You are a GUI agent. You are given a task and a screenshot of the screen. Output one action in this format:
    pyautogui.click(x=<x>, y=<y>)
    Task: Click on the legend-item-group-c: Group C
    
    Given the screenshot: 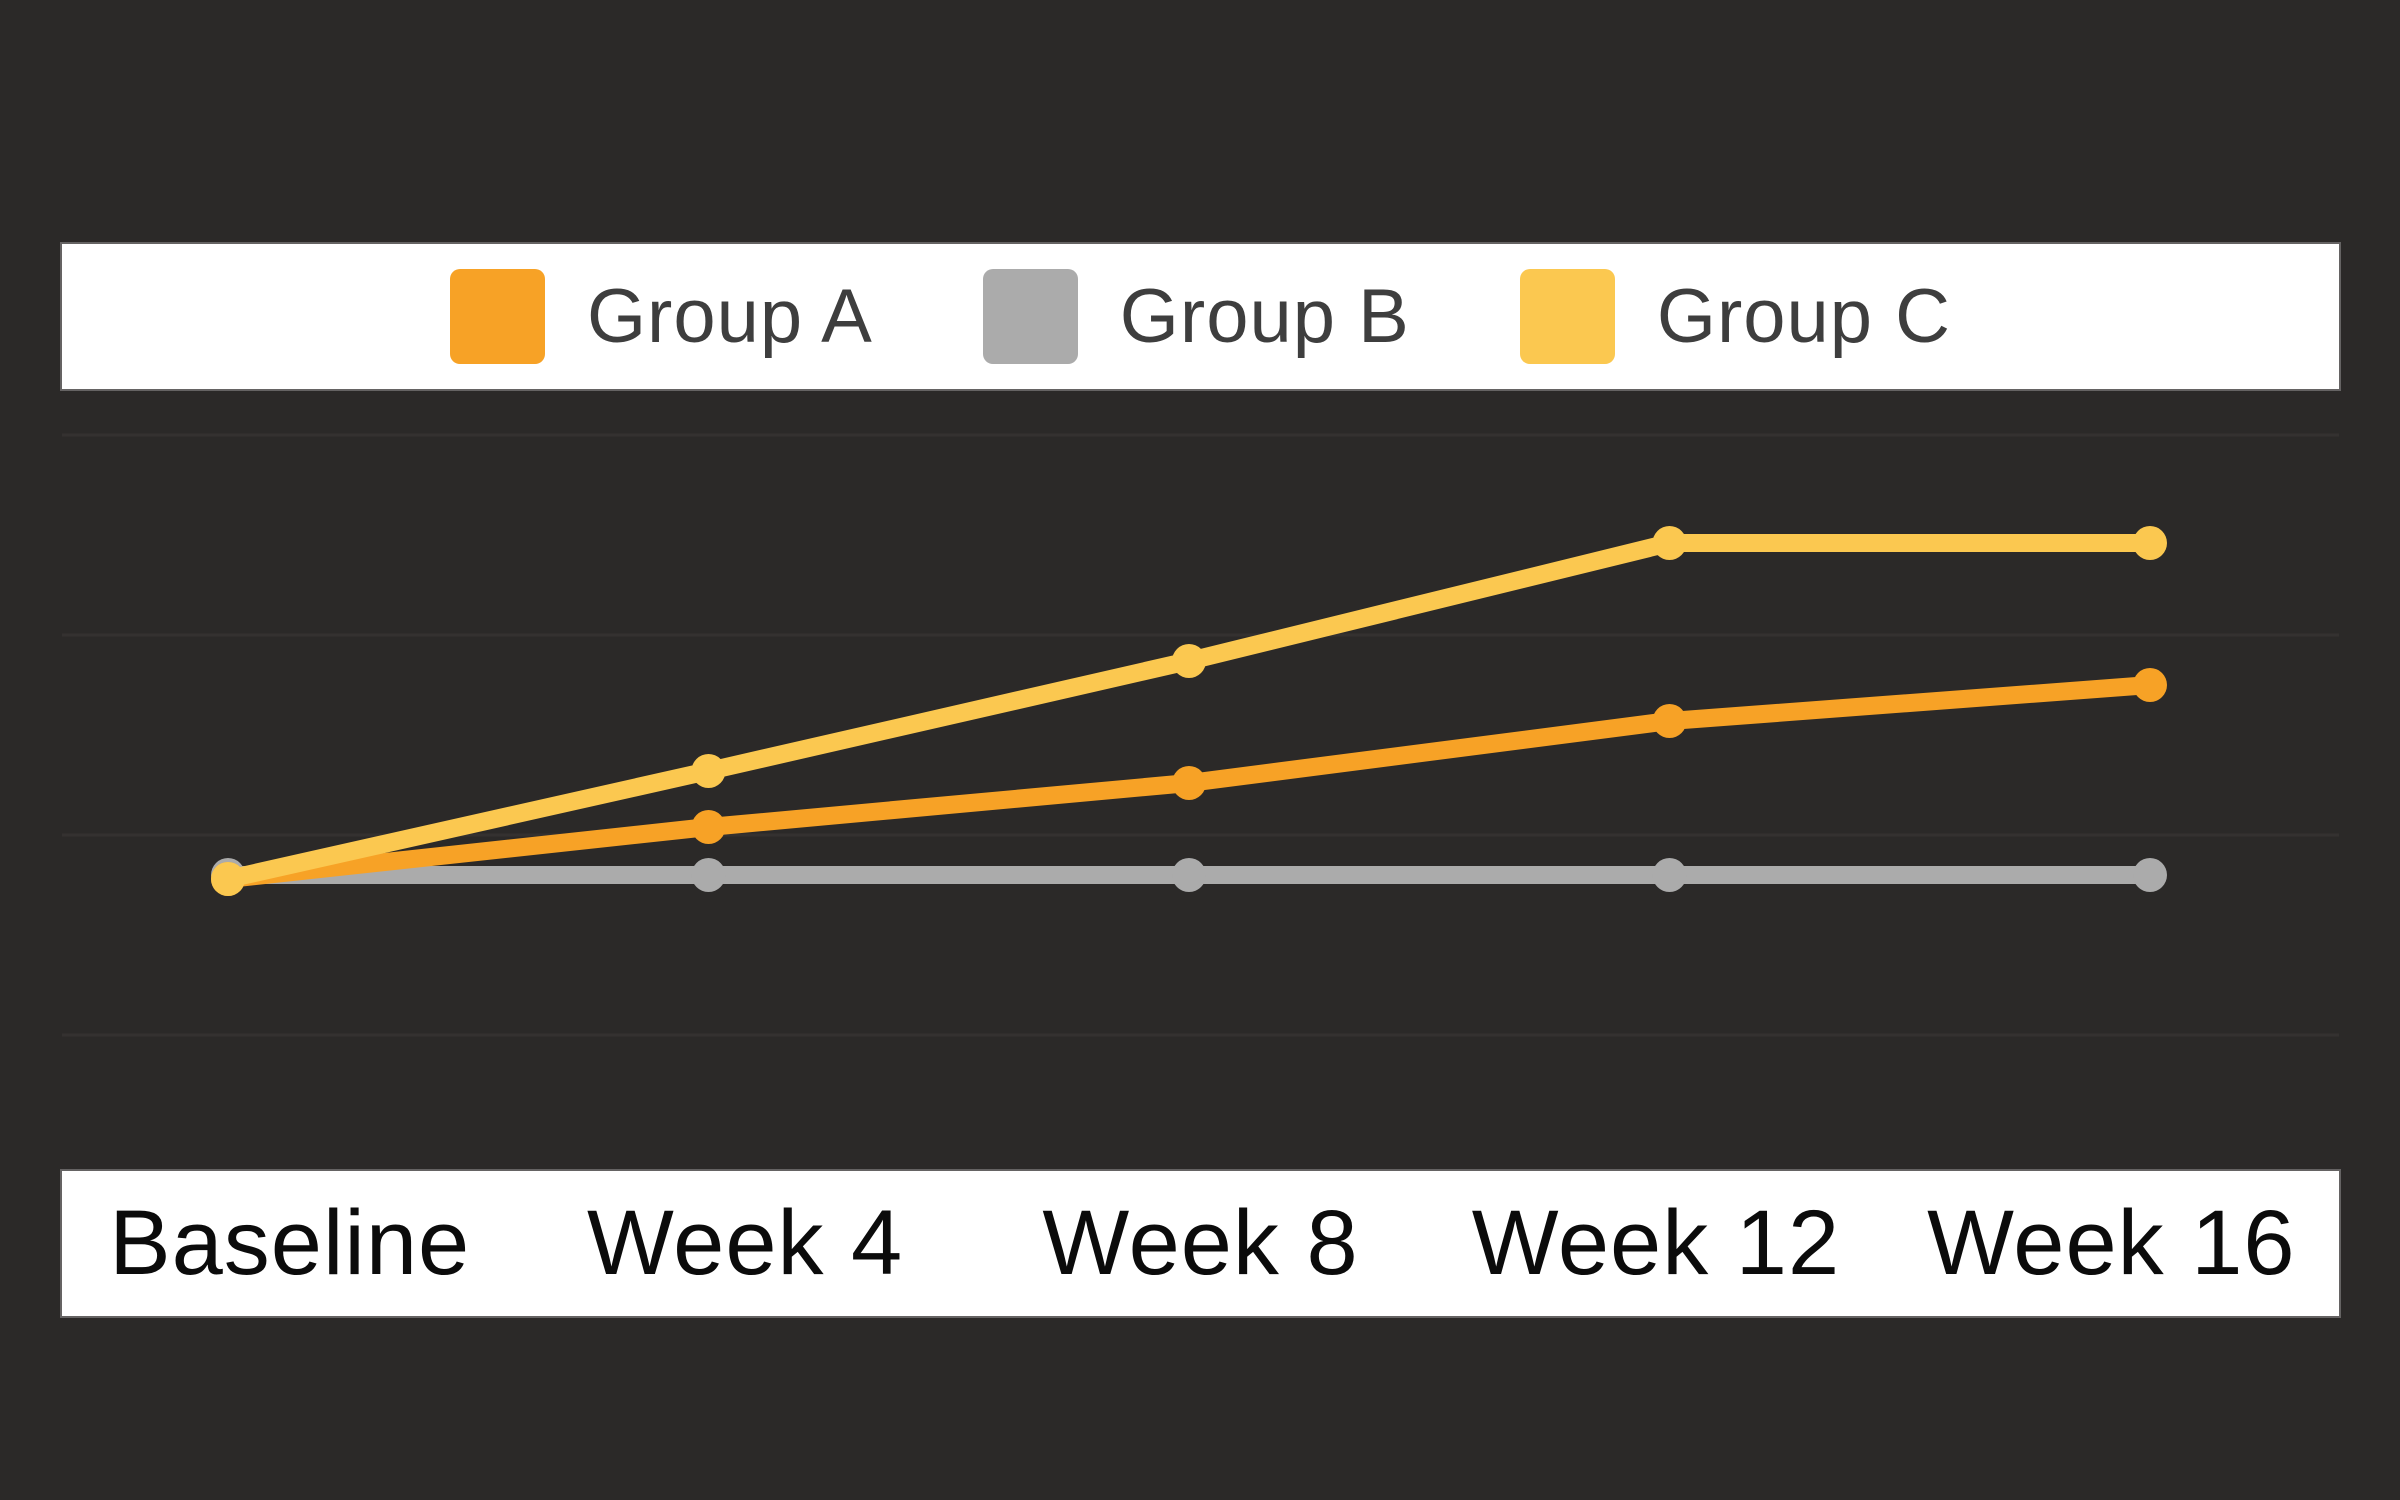 What is the action you would take?
    pyautogui.click(x=1735, y=316)
    